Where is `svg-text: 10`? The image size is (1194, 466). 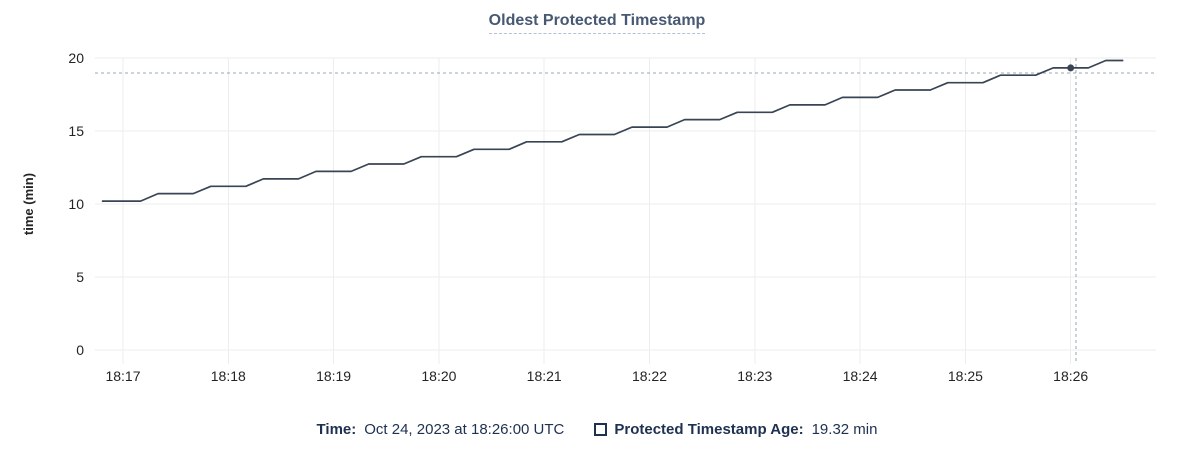 svg-text: 10 is located at coordinates (76, 204).